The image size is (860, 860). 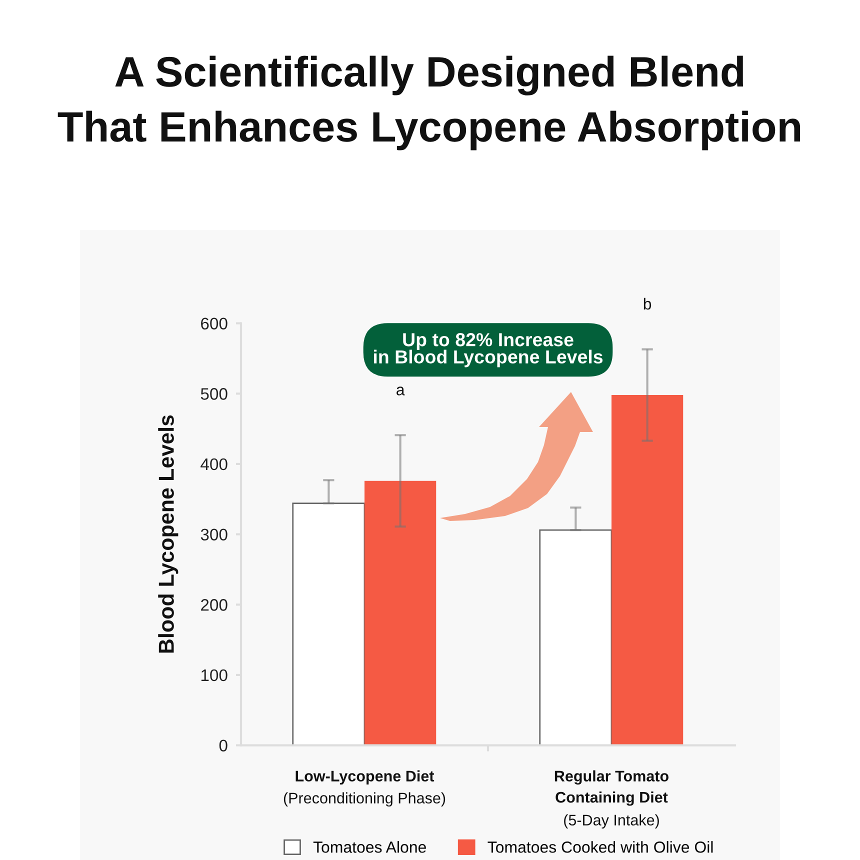 What do you see at coordinates (369, 847) in the screenshot?
I see `legend-label: Tomatoes Alone` at bounding box center [369, 847].